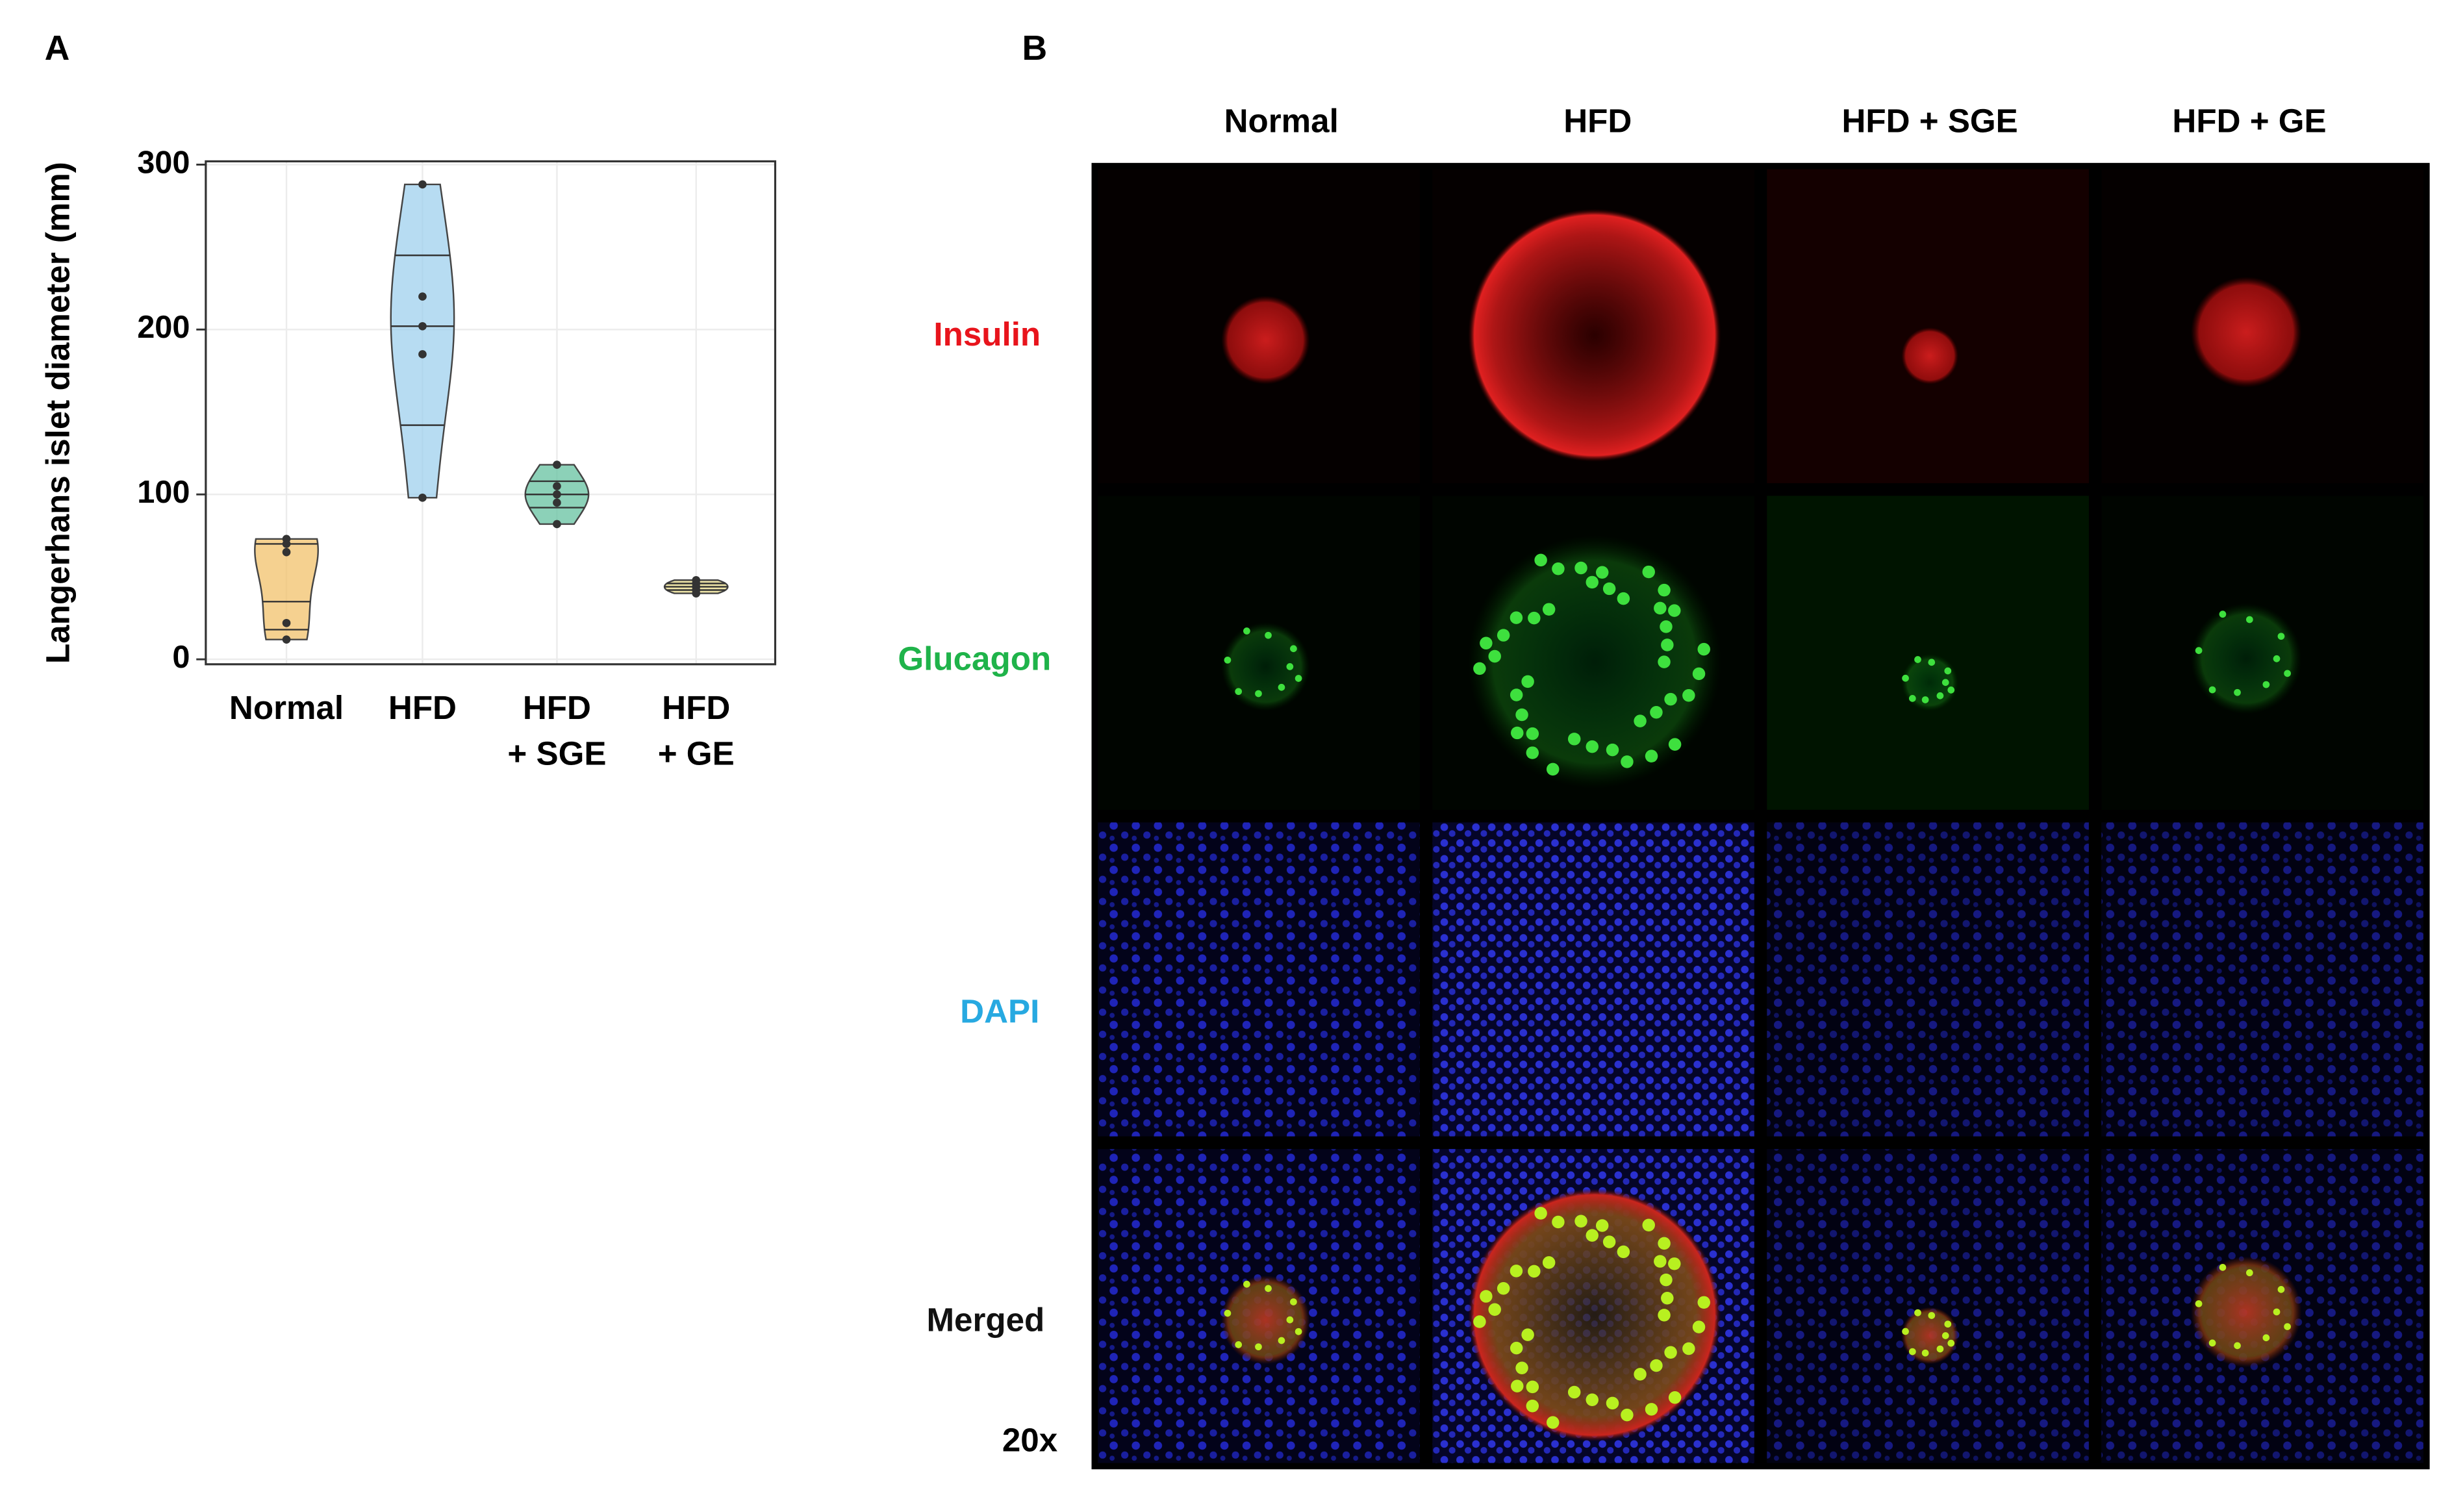 The image size is (2452, 1512). I want to click on row-label: Glucagon, so click(974, 658).